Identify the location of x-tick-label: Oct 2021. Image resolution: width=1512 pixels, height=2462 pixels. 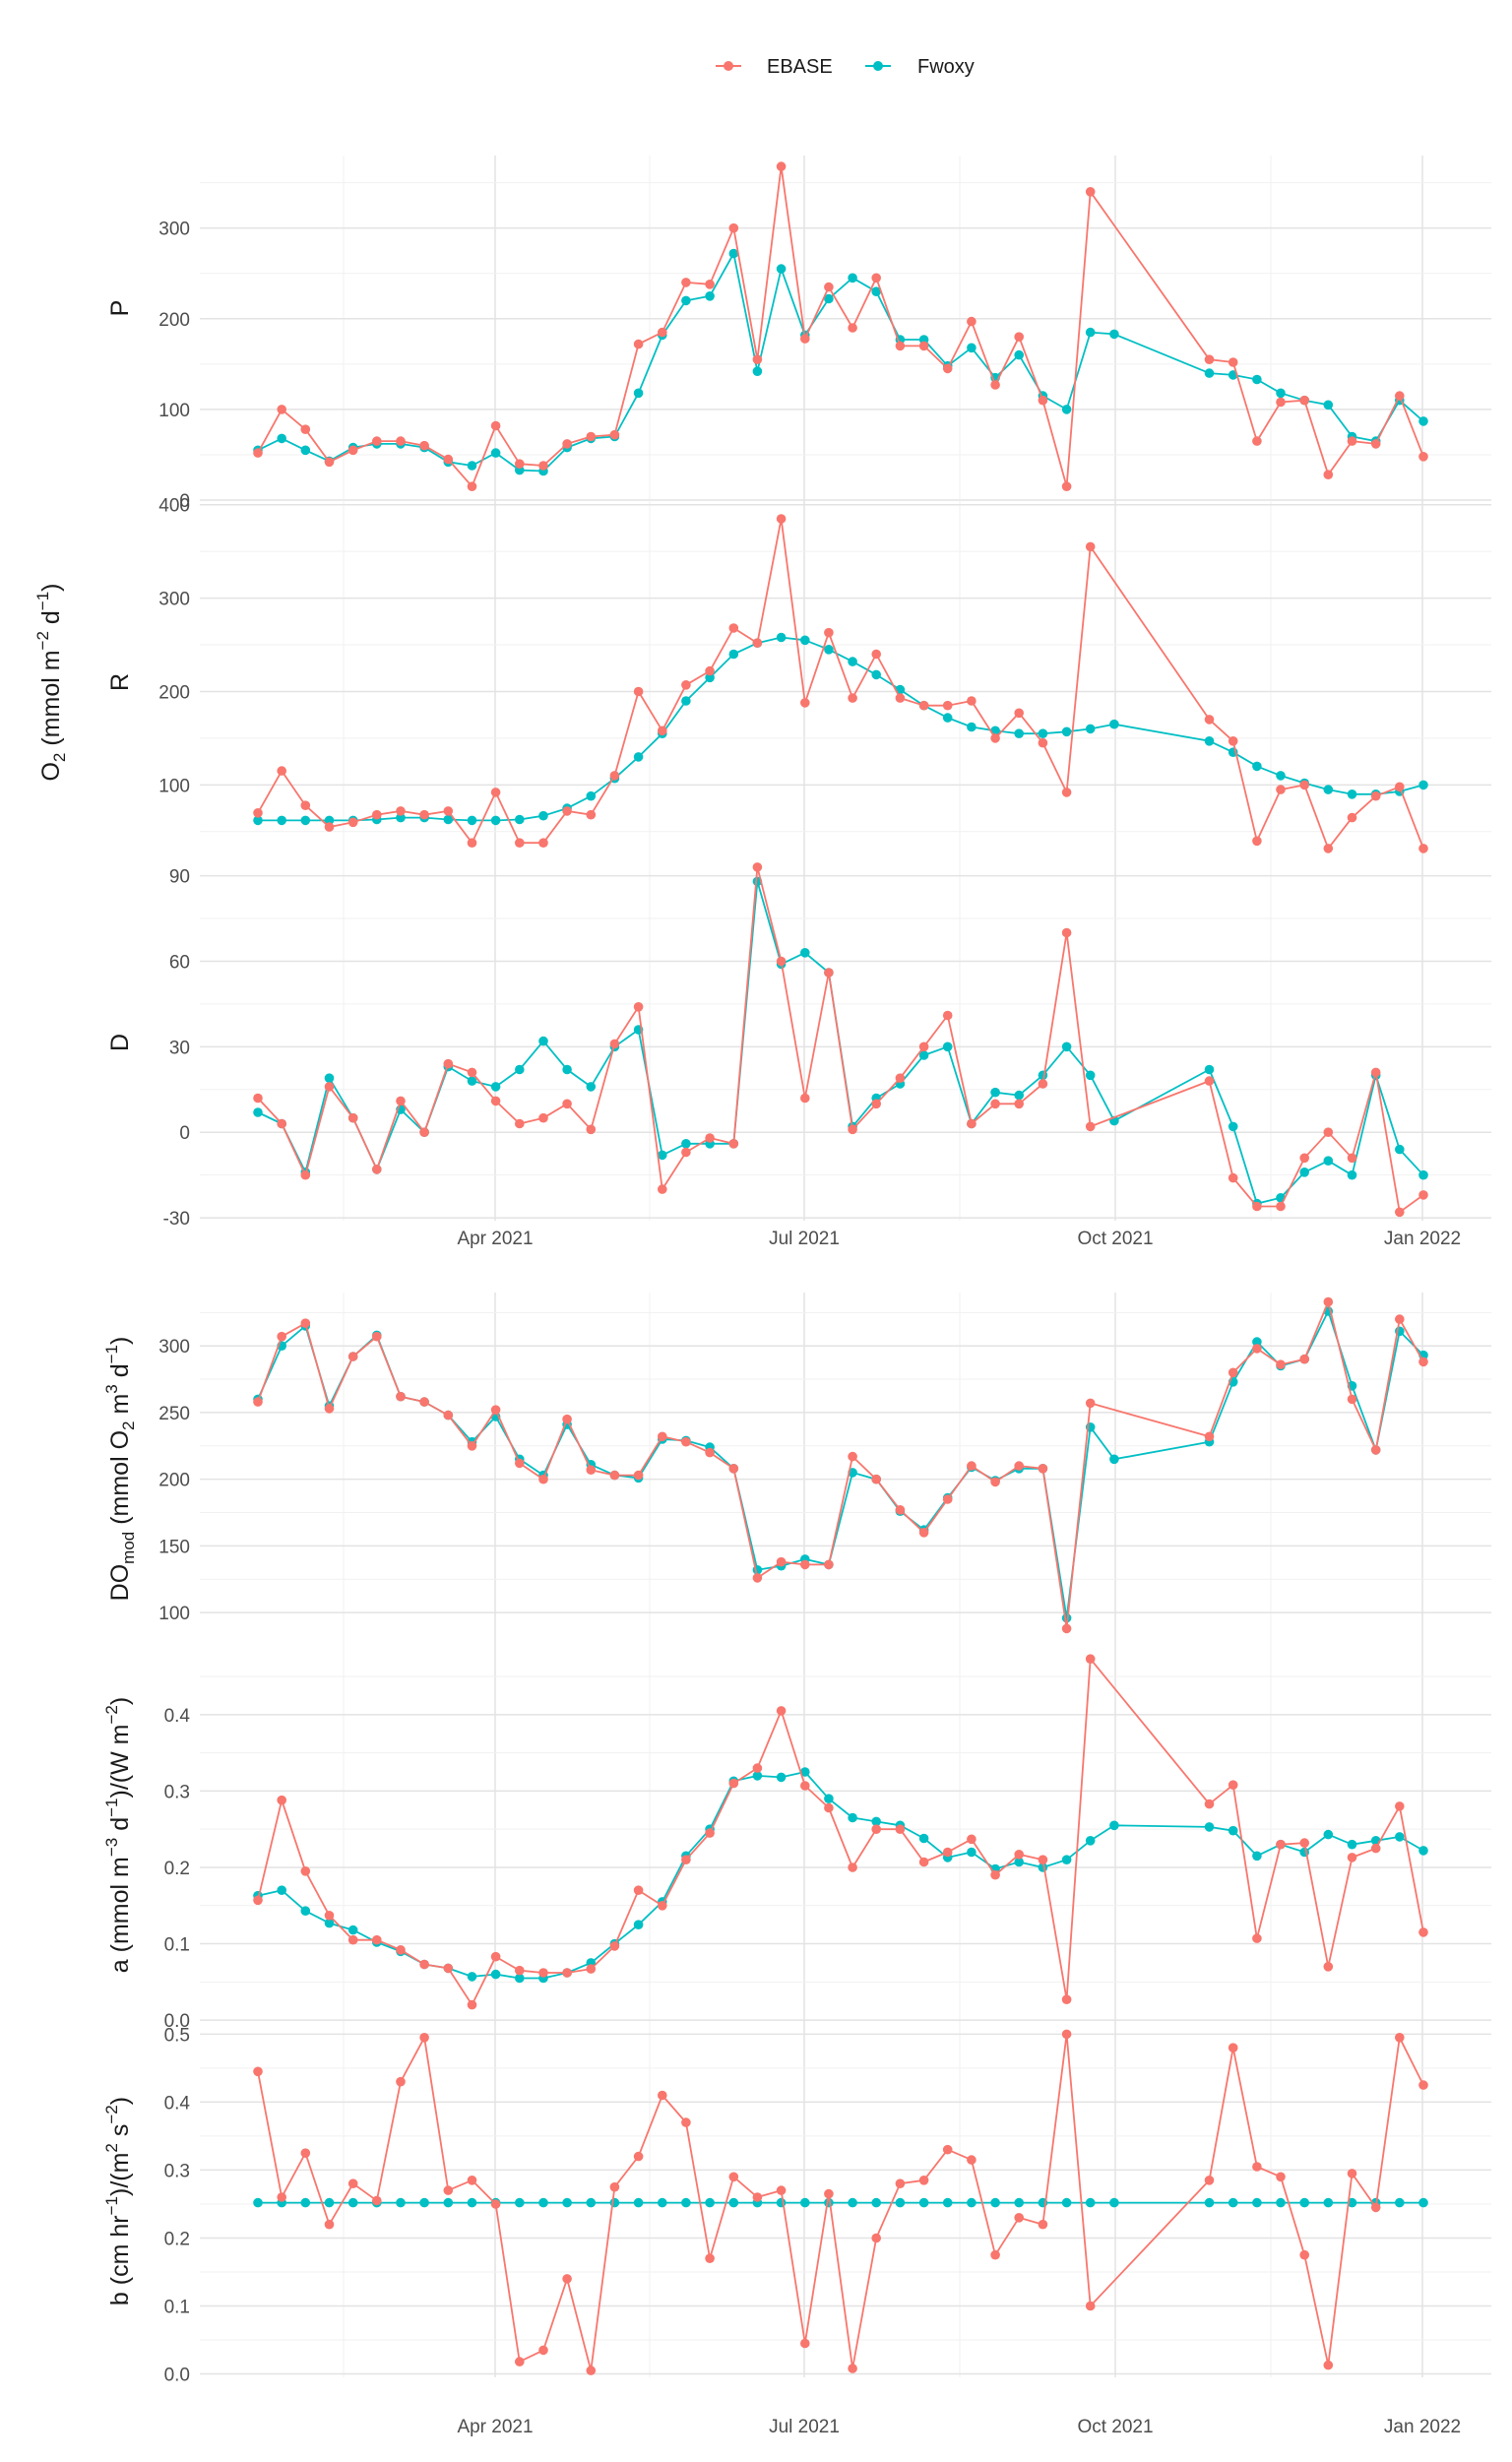
(1115, 2427).